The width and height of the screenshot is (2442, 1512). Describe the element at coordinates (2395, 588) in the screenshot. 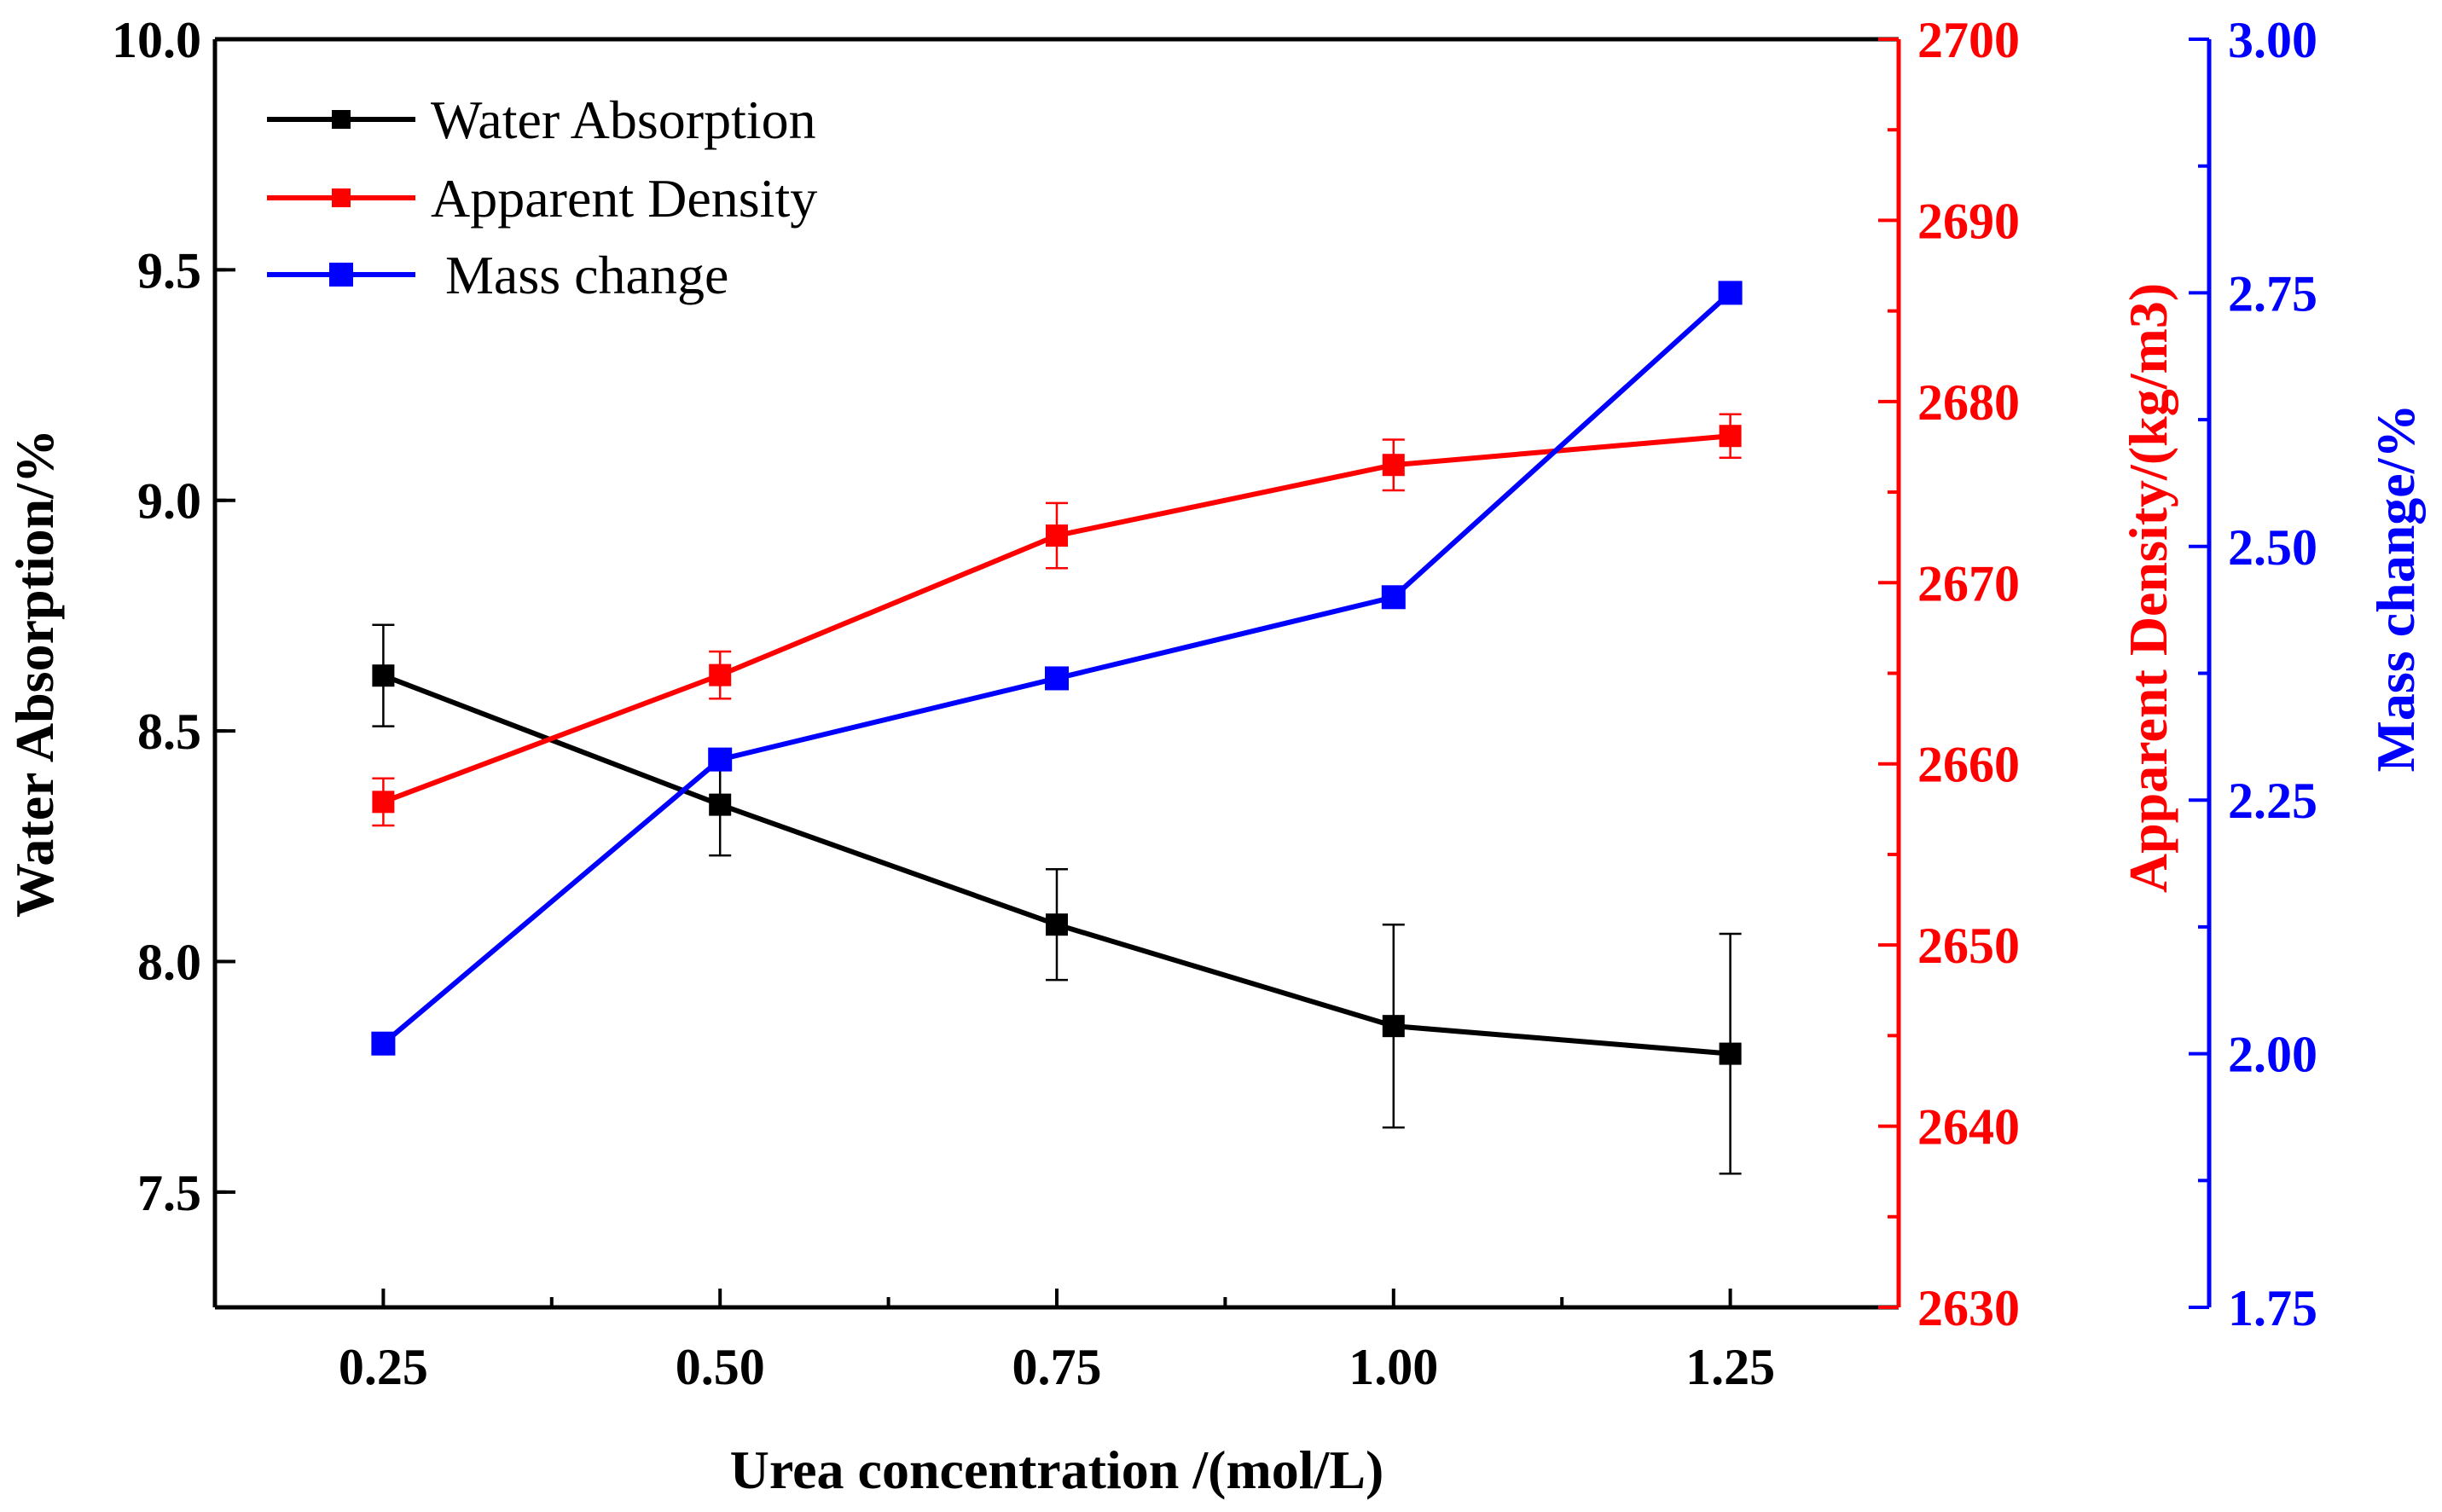

I see `mass-axis-title: Mass change/%` at that location.